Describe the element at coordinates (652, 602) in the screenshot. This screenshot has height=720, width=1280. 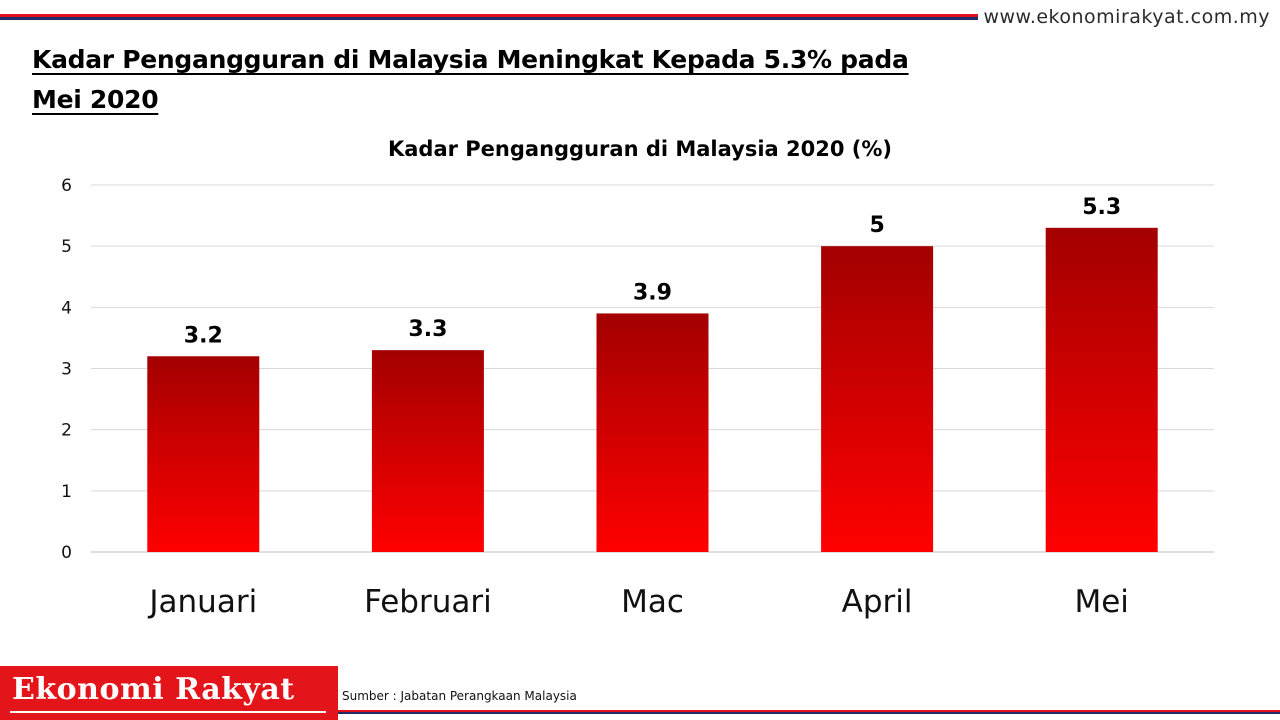
I see `x-tick-label: Mac` at that location.